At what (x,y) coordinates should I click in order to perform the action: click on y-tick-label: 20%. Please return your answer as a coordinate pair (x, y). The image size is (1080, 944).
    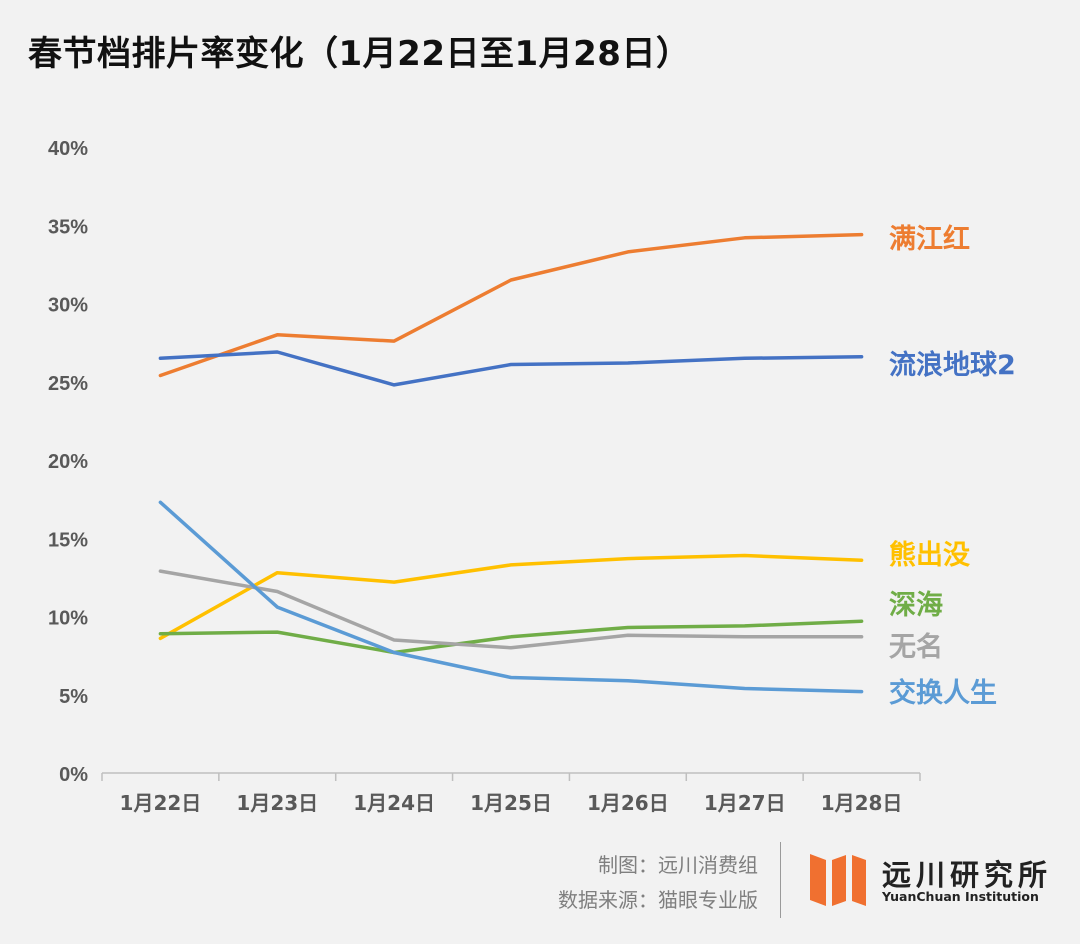
    Looking at the image, I should click on (68, 462).